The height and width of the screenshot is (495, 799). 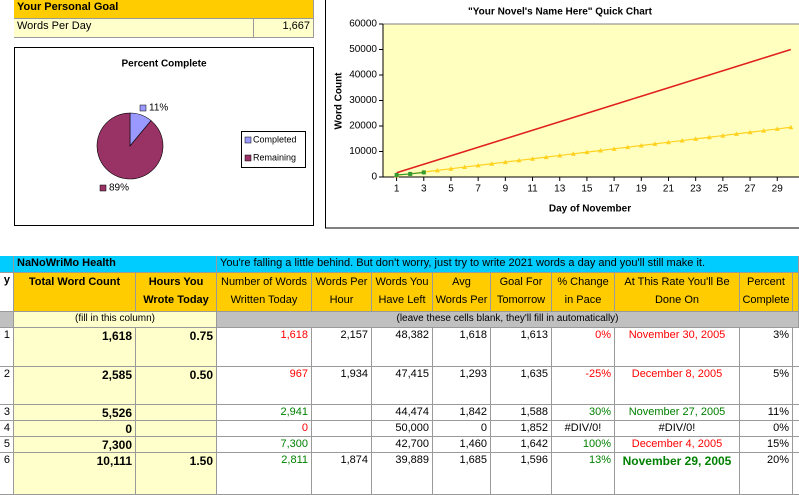 What do you see at coordinates (766, 347) in the screenshot?
I see `data-cell: 3%` at bounding box center [766, 347].